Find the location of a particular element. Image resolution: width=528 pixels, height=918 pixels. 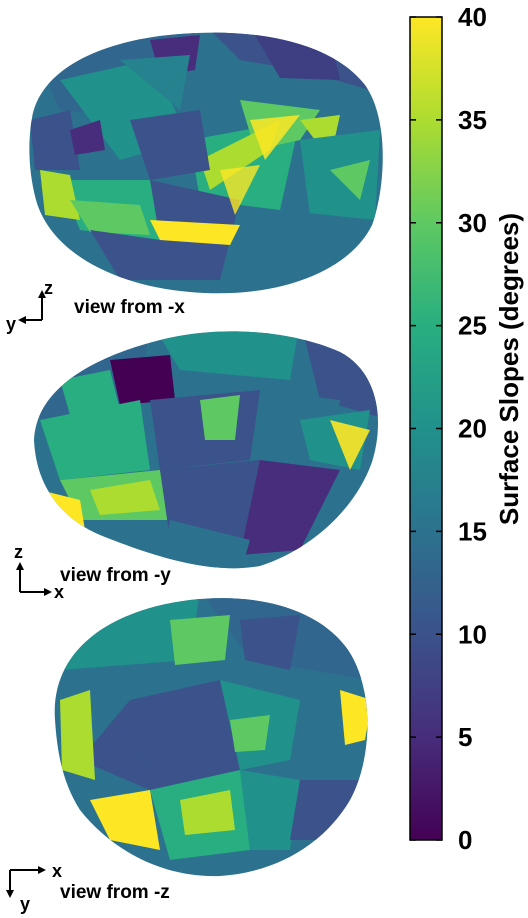

axis-indicator-view-z: x y is located at coordinates (34, 887).